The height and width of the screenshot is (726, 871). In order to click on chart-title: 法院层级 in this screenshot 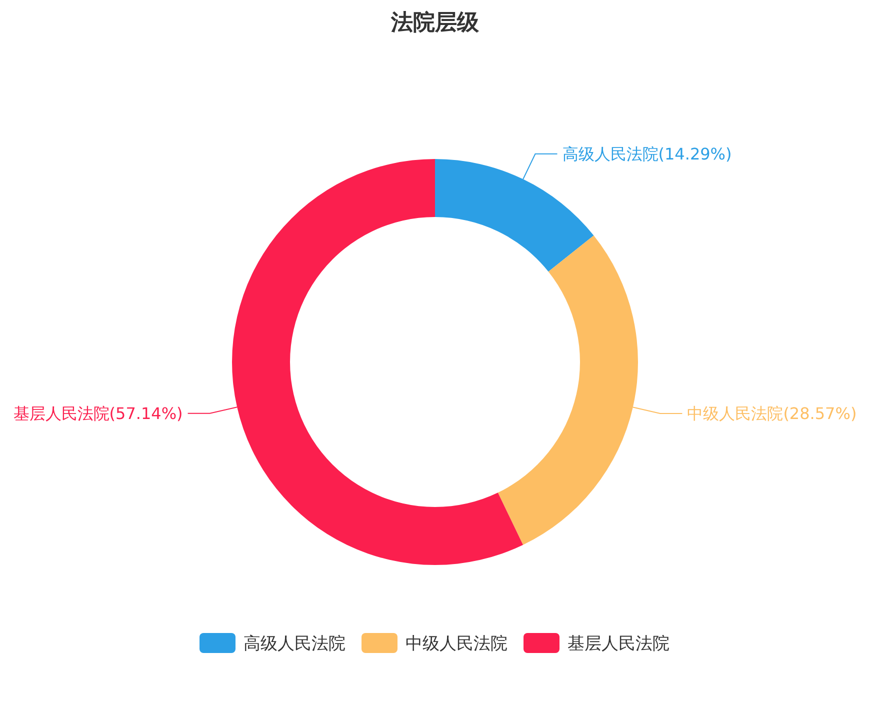, I will do `click(435, 23)`.